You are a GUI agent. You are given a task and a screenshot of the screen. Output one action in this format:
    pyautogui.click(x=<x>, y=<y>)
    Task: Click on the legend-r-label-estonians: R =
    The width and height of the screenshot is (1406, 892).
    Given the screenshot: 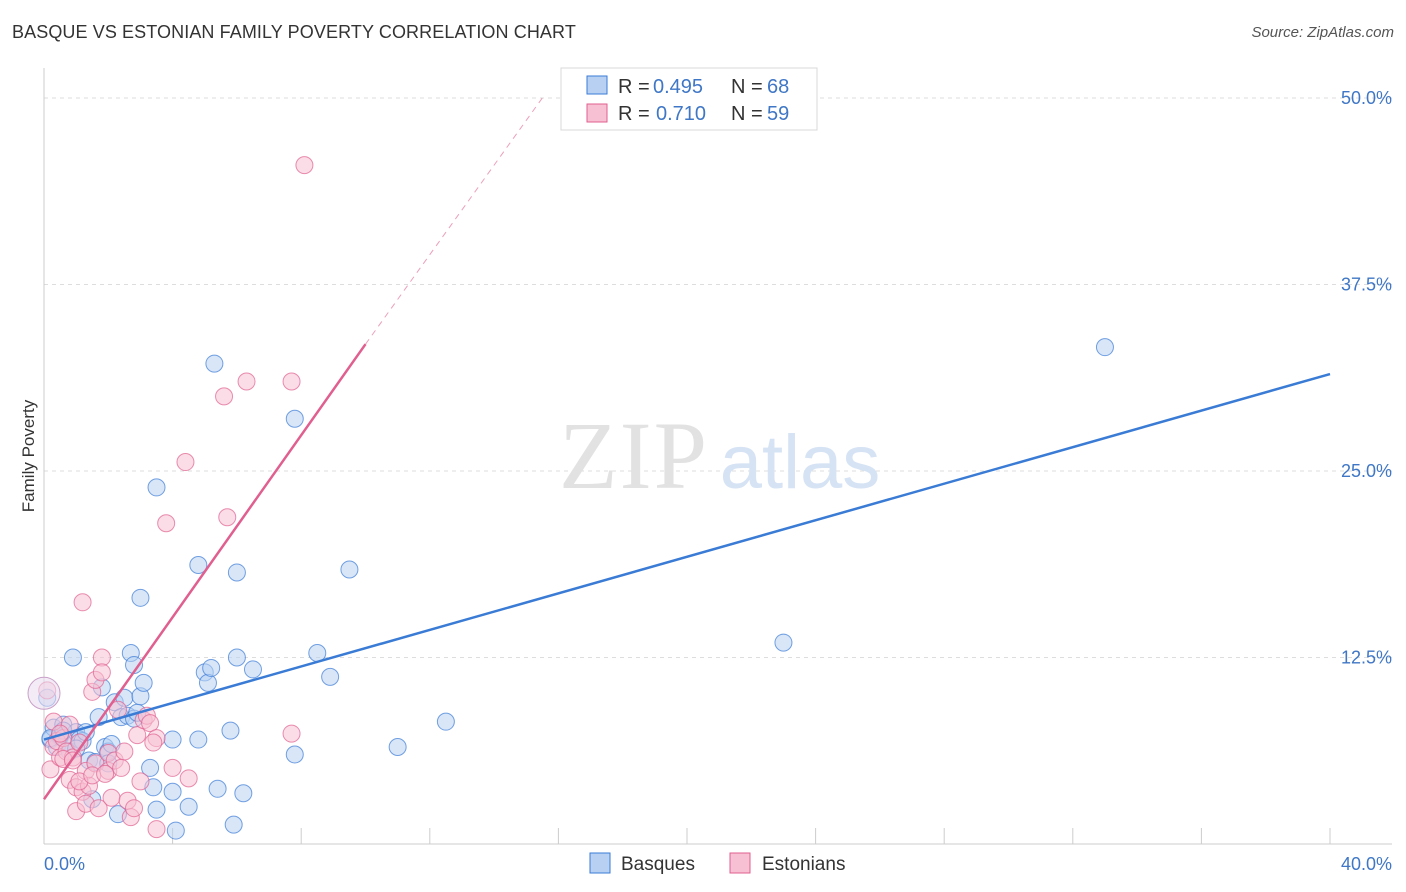 What is the action you would take?
    pyautogui.click(x=634, y=114)
    